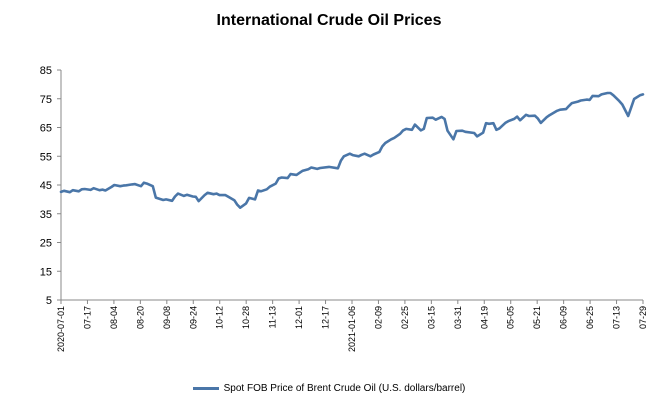 The image size is (658, 416). I want to click on x-tick-label: 06-25, so click(590, 317).